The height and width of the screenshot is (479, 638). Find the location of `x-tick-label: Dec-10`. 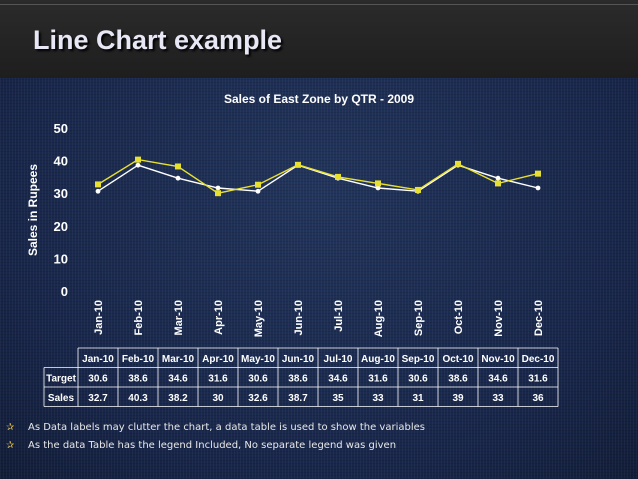

x-tick-label: Dec-10 is located at coordinates (539, 318).